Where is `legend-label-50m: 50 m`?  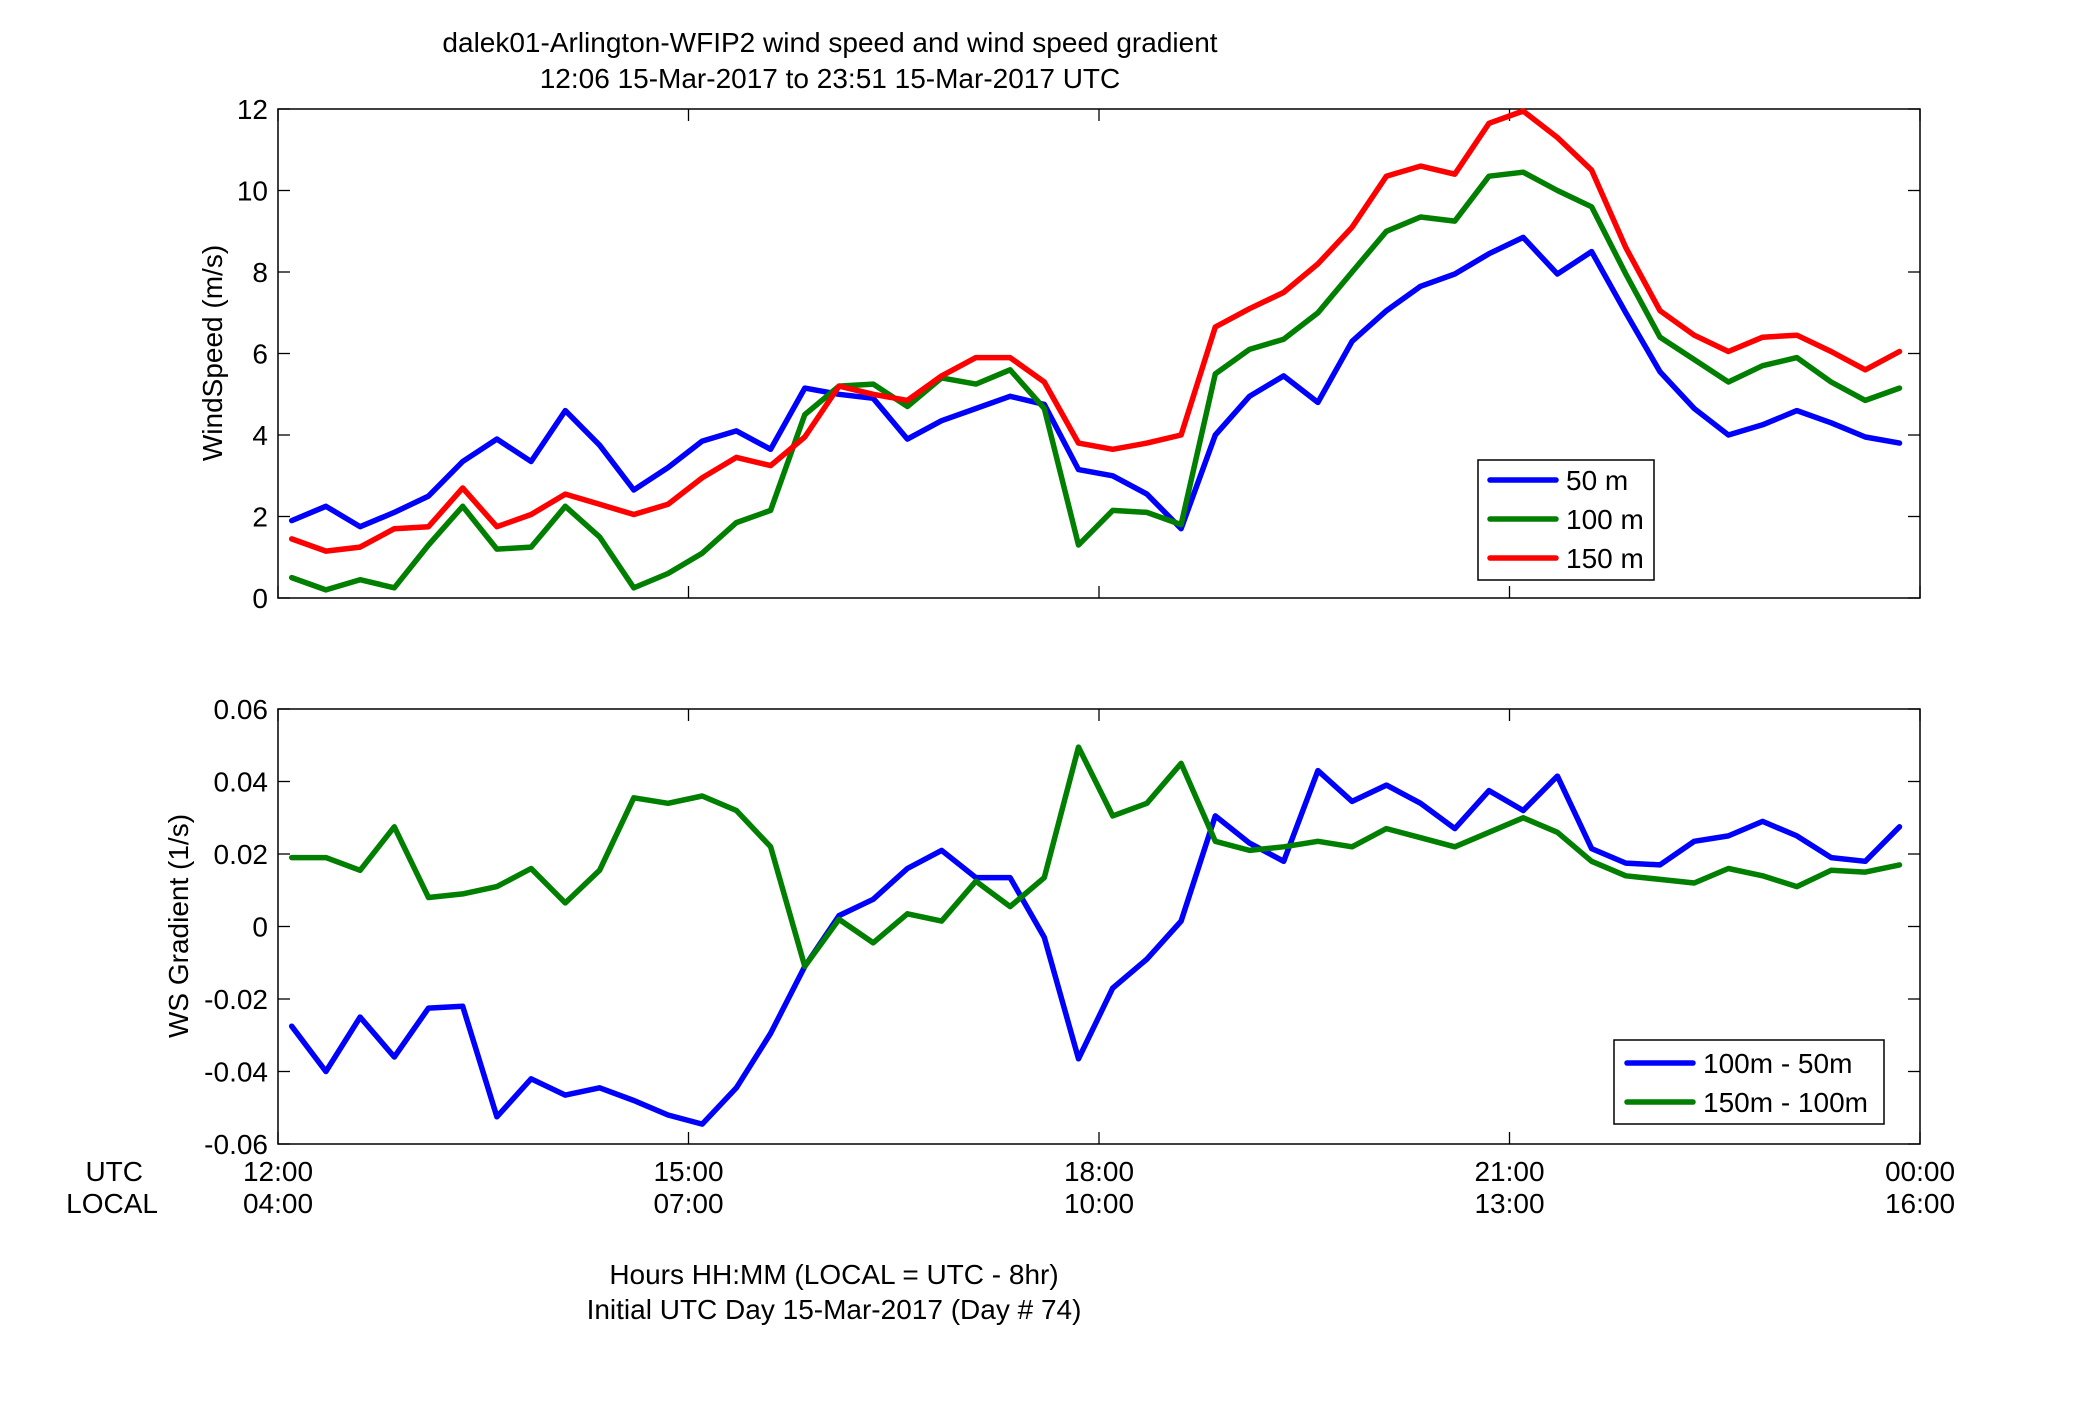 legend-label-50m: 50 m is located at coordinates (1597, 480).